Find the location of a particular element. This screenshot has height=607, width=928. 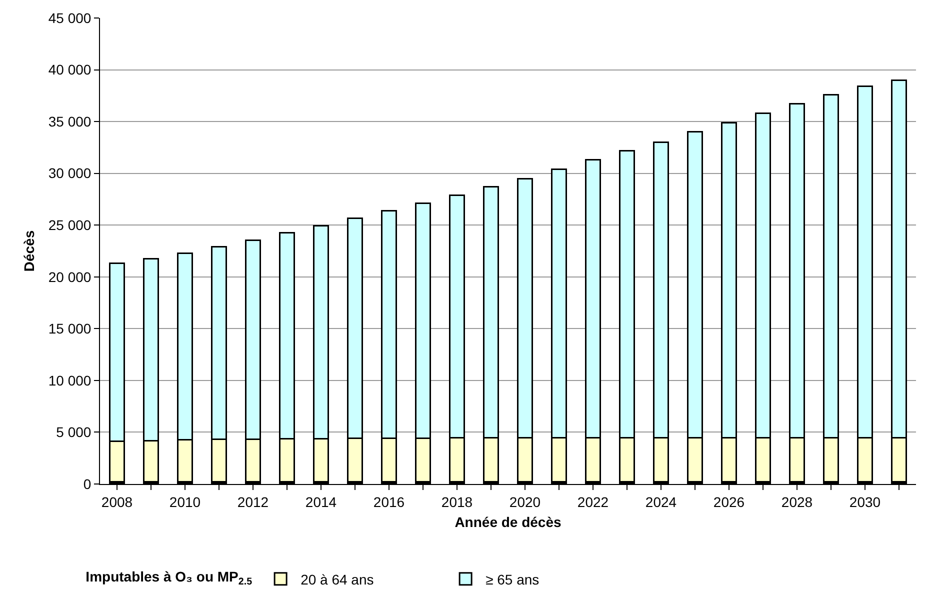

x-tick-label: 2016 is located at coordinates (389, 502).